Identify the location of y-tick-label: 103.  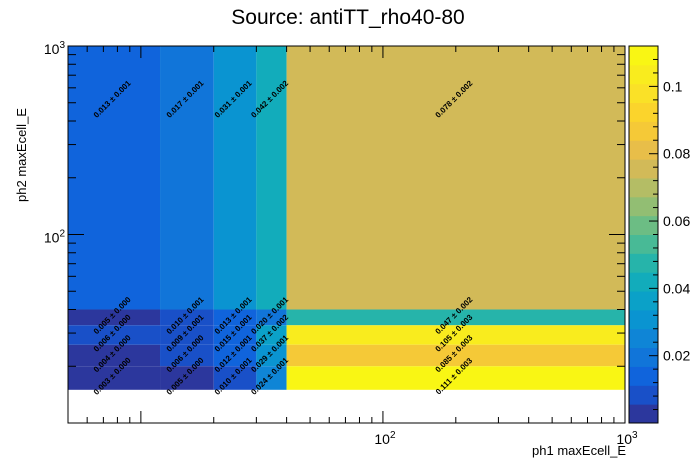
(55, 48).